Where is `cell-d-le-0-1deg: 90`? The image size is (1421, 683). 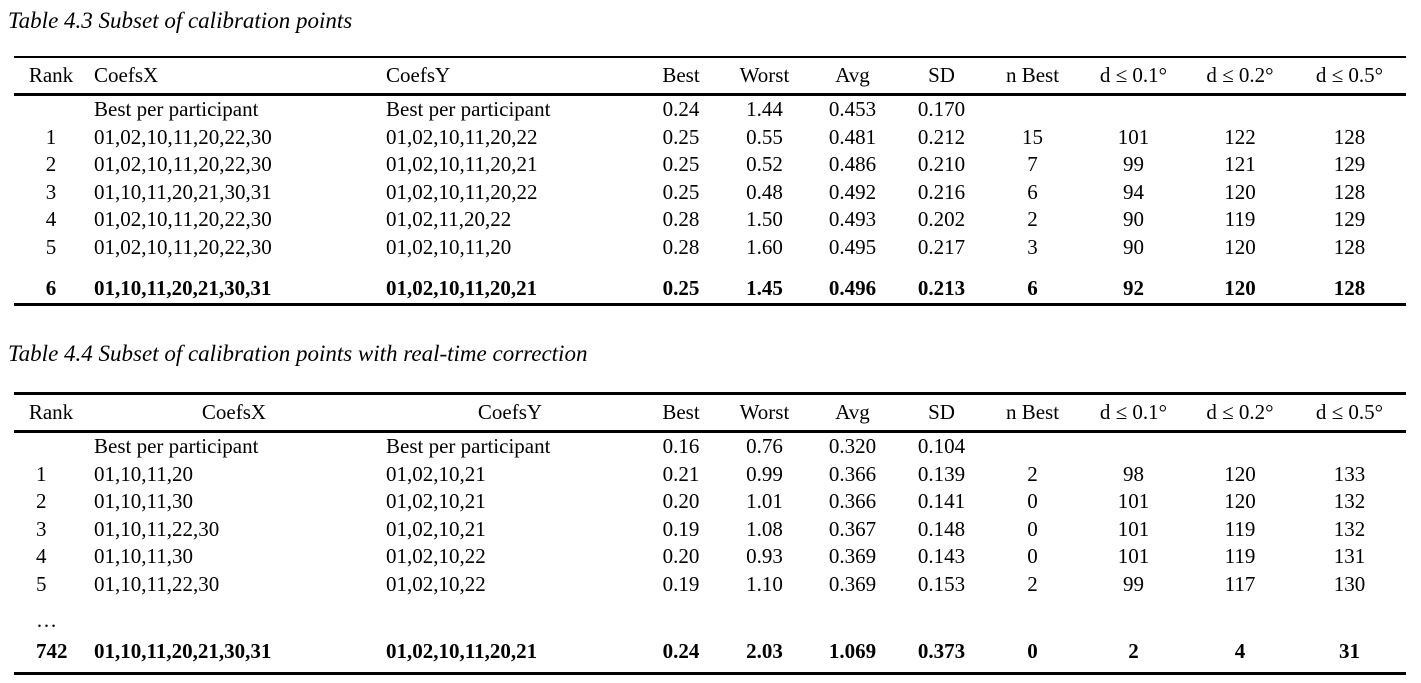 cell-d-le-0-1deg: 90 is located at coordinates (1133, 246).